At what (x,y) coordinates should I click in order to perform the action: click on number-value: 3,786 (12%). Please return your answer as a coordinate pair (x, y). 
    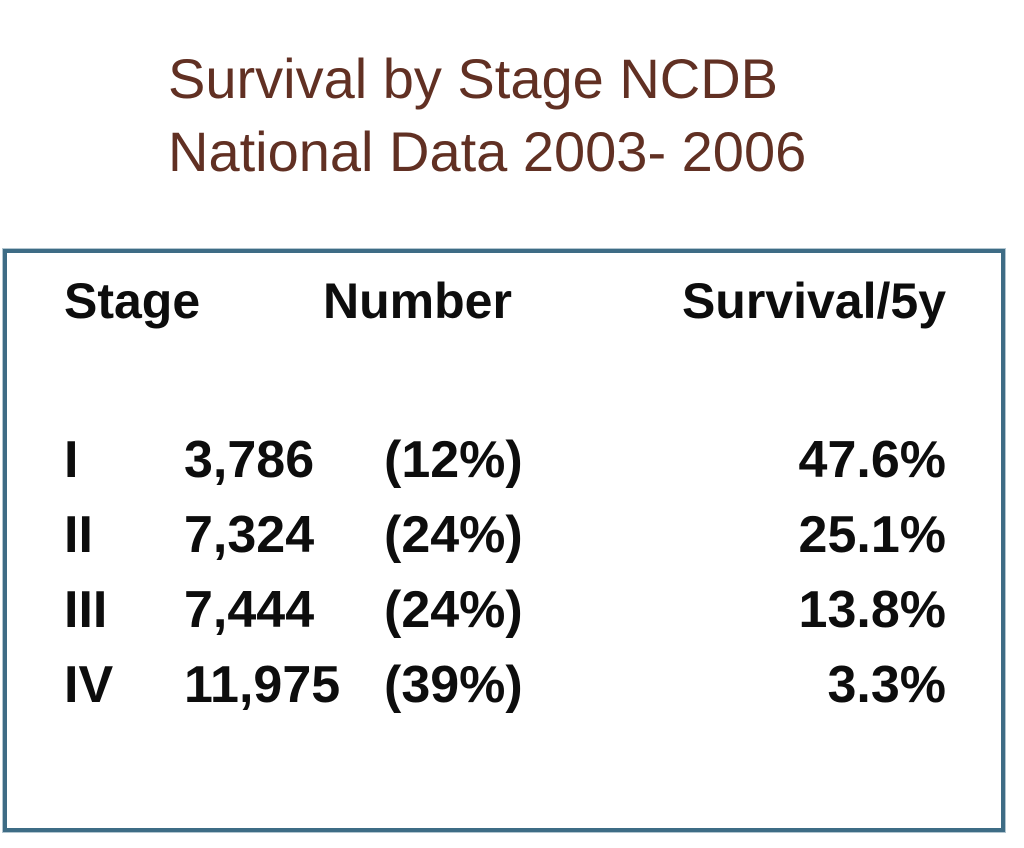
    Looking at the image, I should click on (417, 460).